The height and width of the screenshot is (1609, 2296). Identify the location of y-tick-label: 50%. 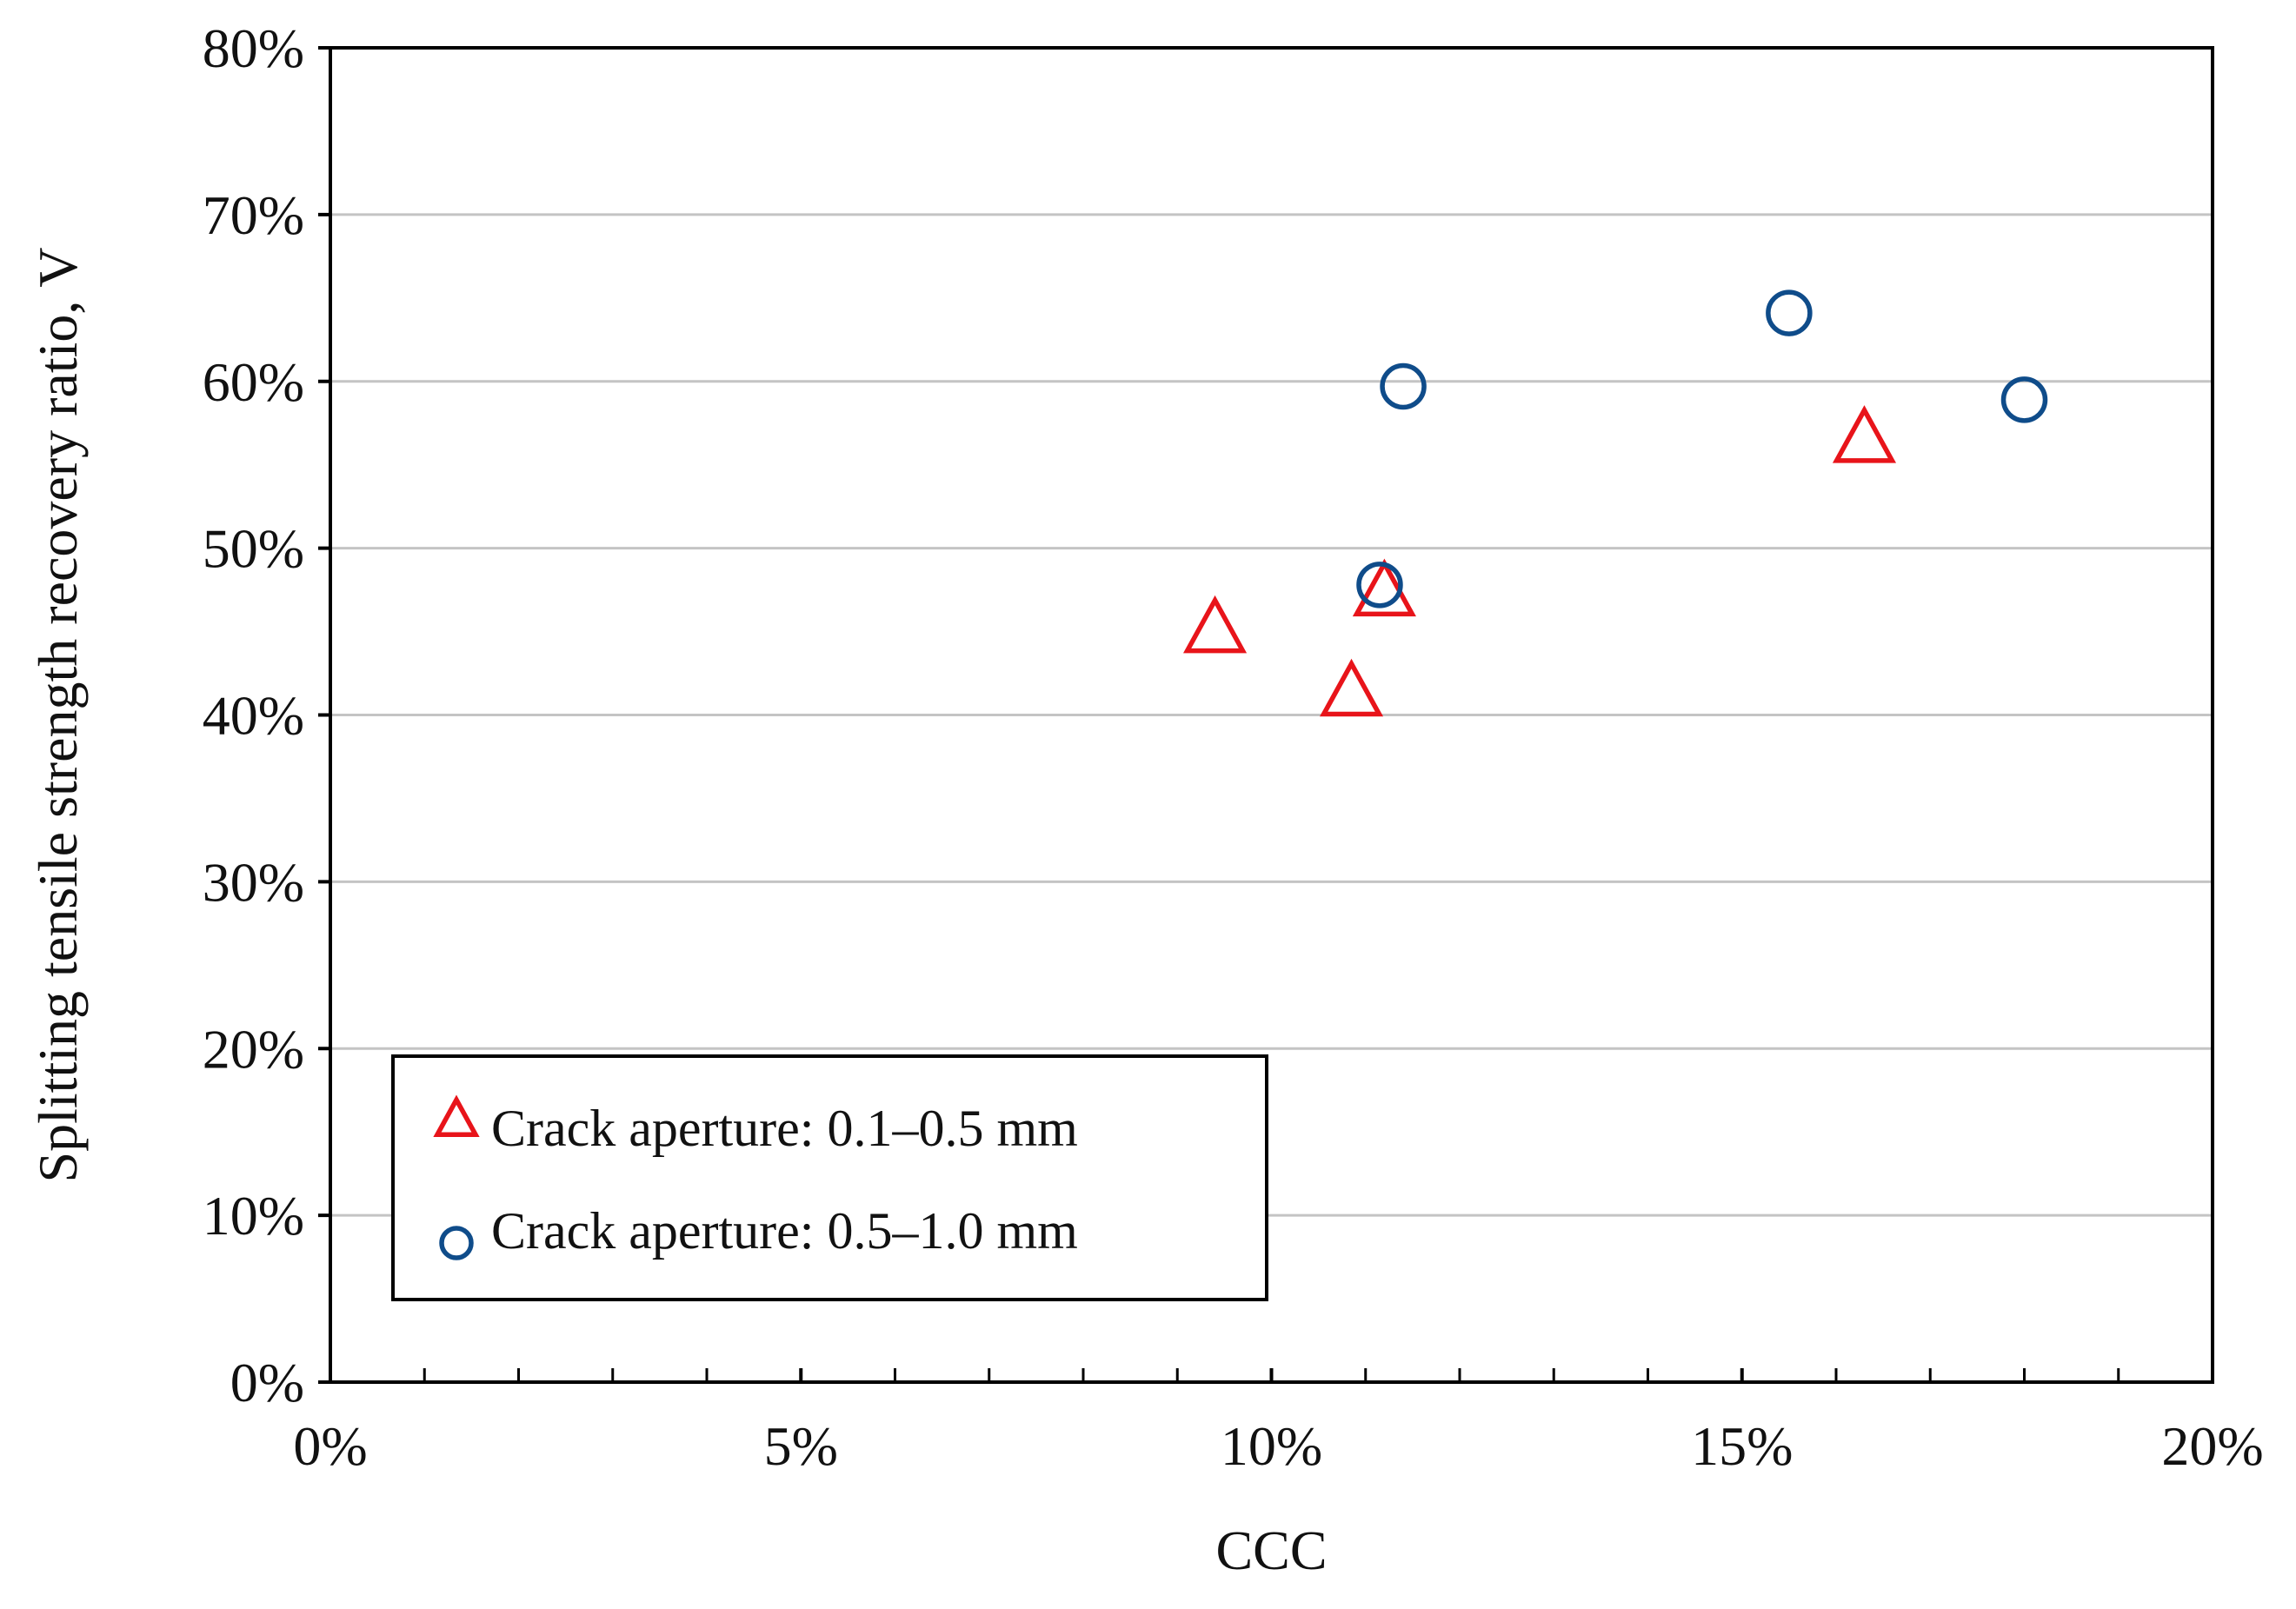
(253, 549).